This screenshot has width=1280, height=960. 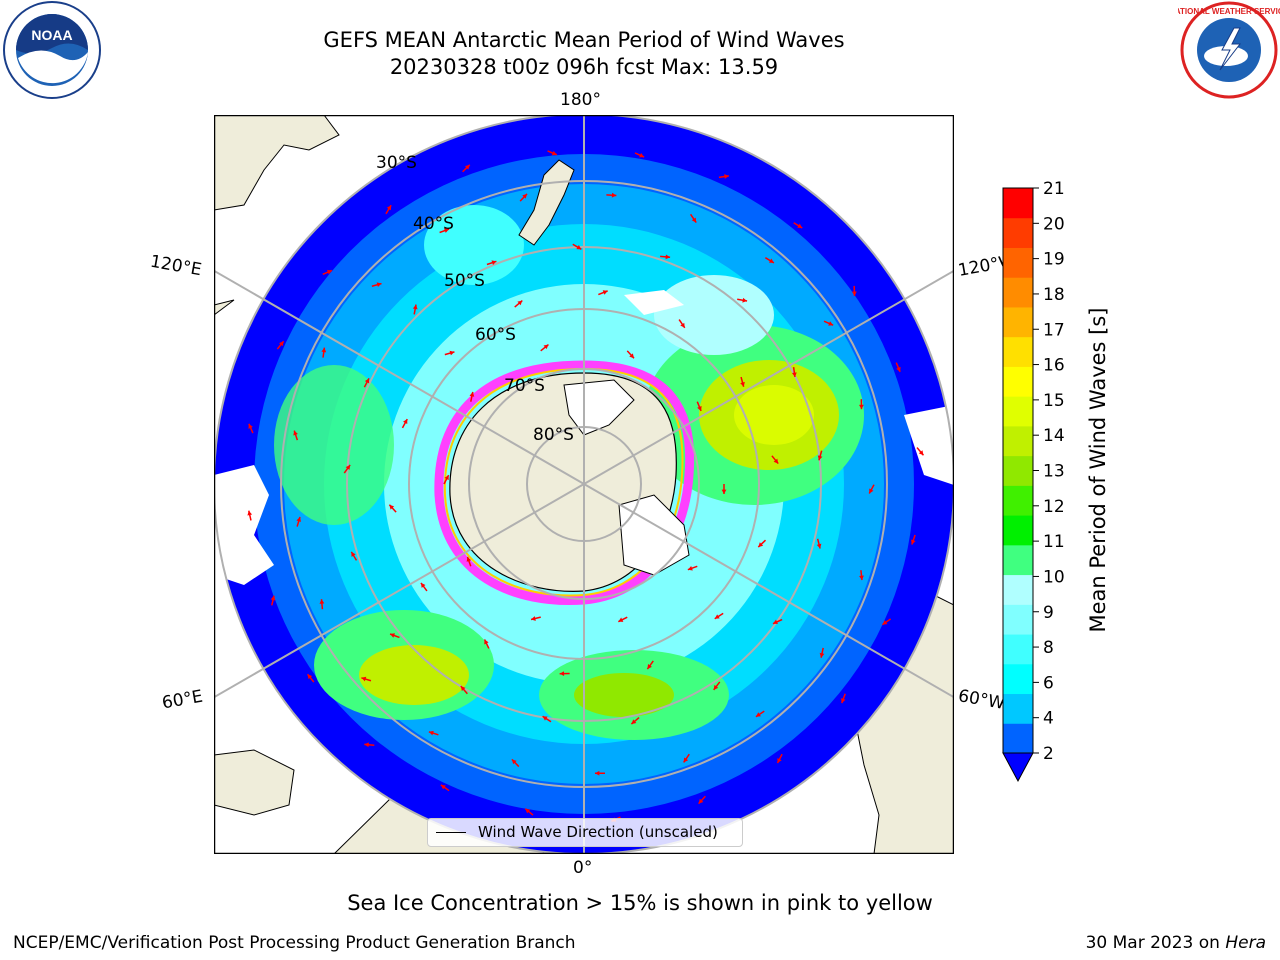 What do you see at coordinates (1048, 683) in the screenshot?
I see `colorbar-tick-label: 6` at bounding box center [1048, 683].